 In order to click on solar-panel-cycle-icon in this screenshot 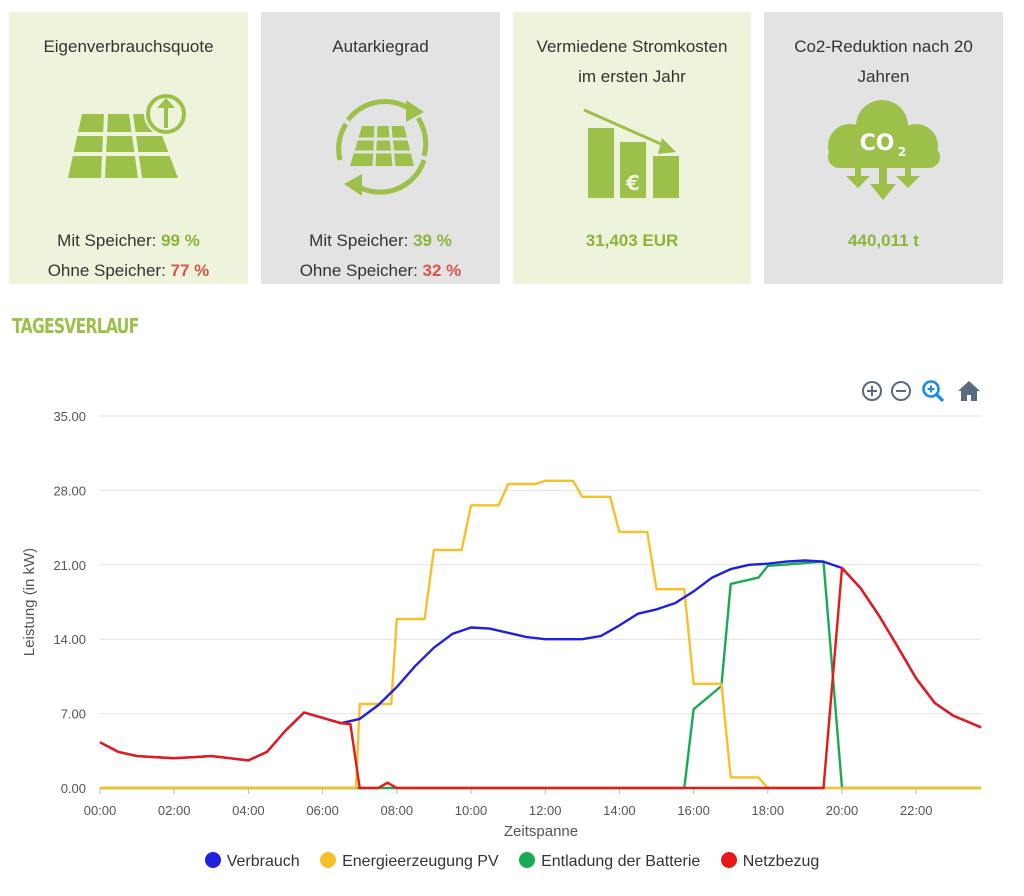, I will do `click(381, 147)`.